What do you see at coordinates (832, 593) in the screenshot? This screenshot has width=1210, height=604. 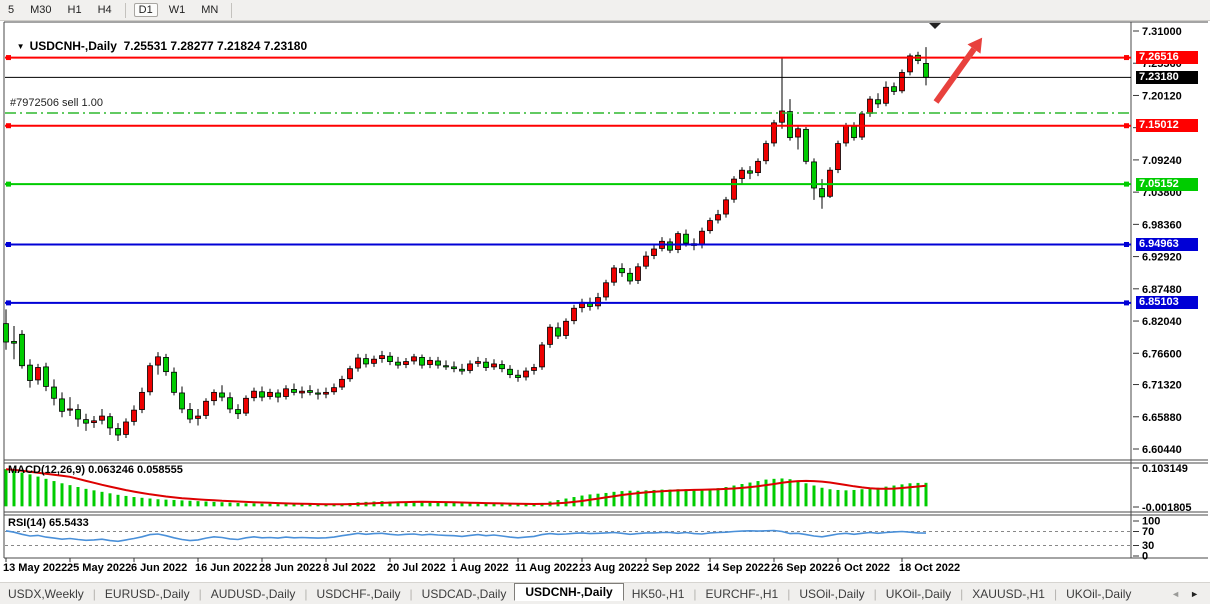 I see `symbol-tab-usoil-daily: USOil-,Daily` at bounding box center [832, 593].